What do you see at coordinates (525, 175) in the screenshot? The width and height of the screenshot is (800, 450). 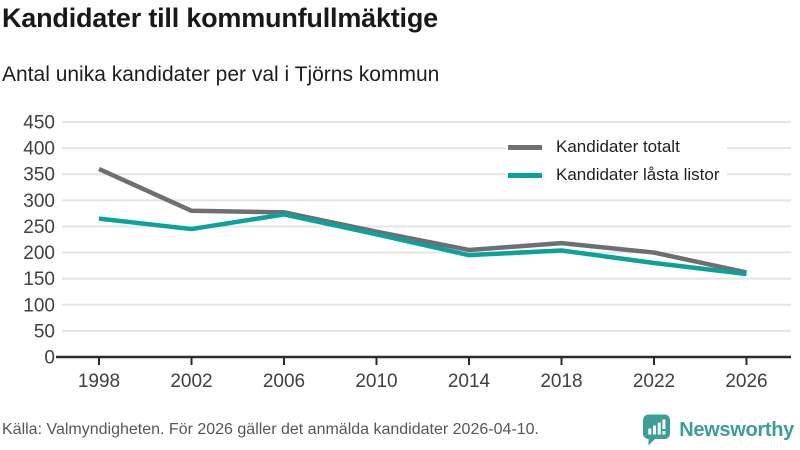 I see `legend-swatch-kandidater-lasta-listor` at bounding box center [525, 175].